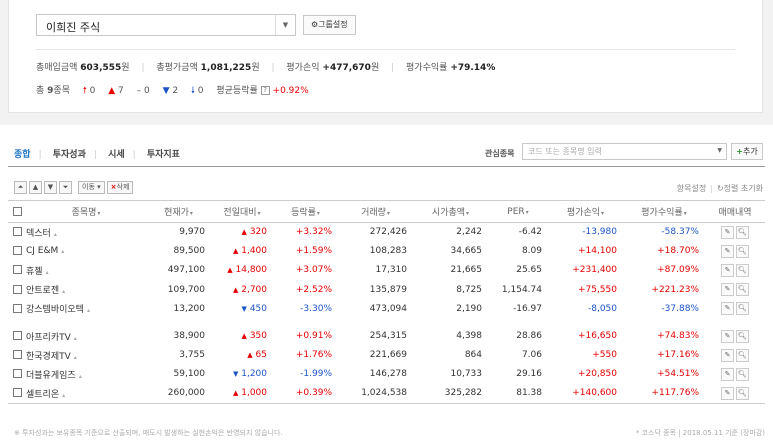  Describe the element at coordinates (178, 211) in the screenshot. I see `col-price: 현재가▾` at that location.